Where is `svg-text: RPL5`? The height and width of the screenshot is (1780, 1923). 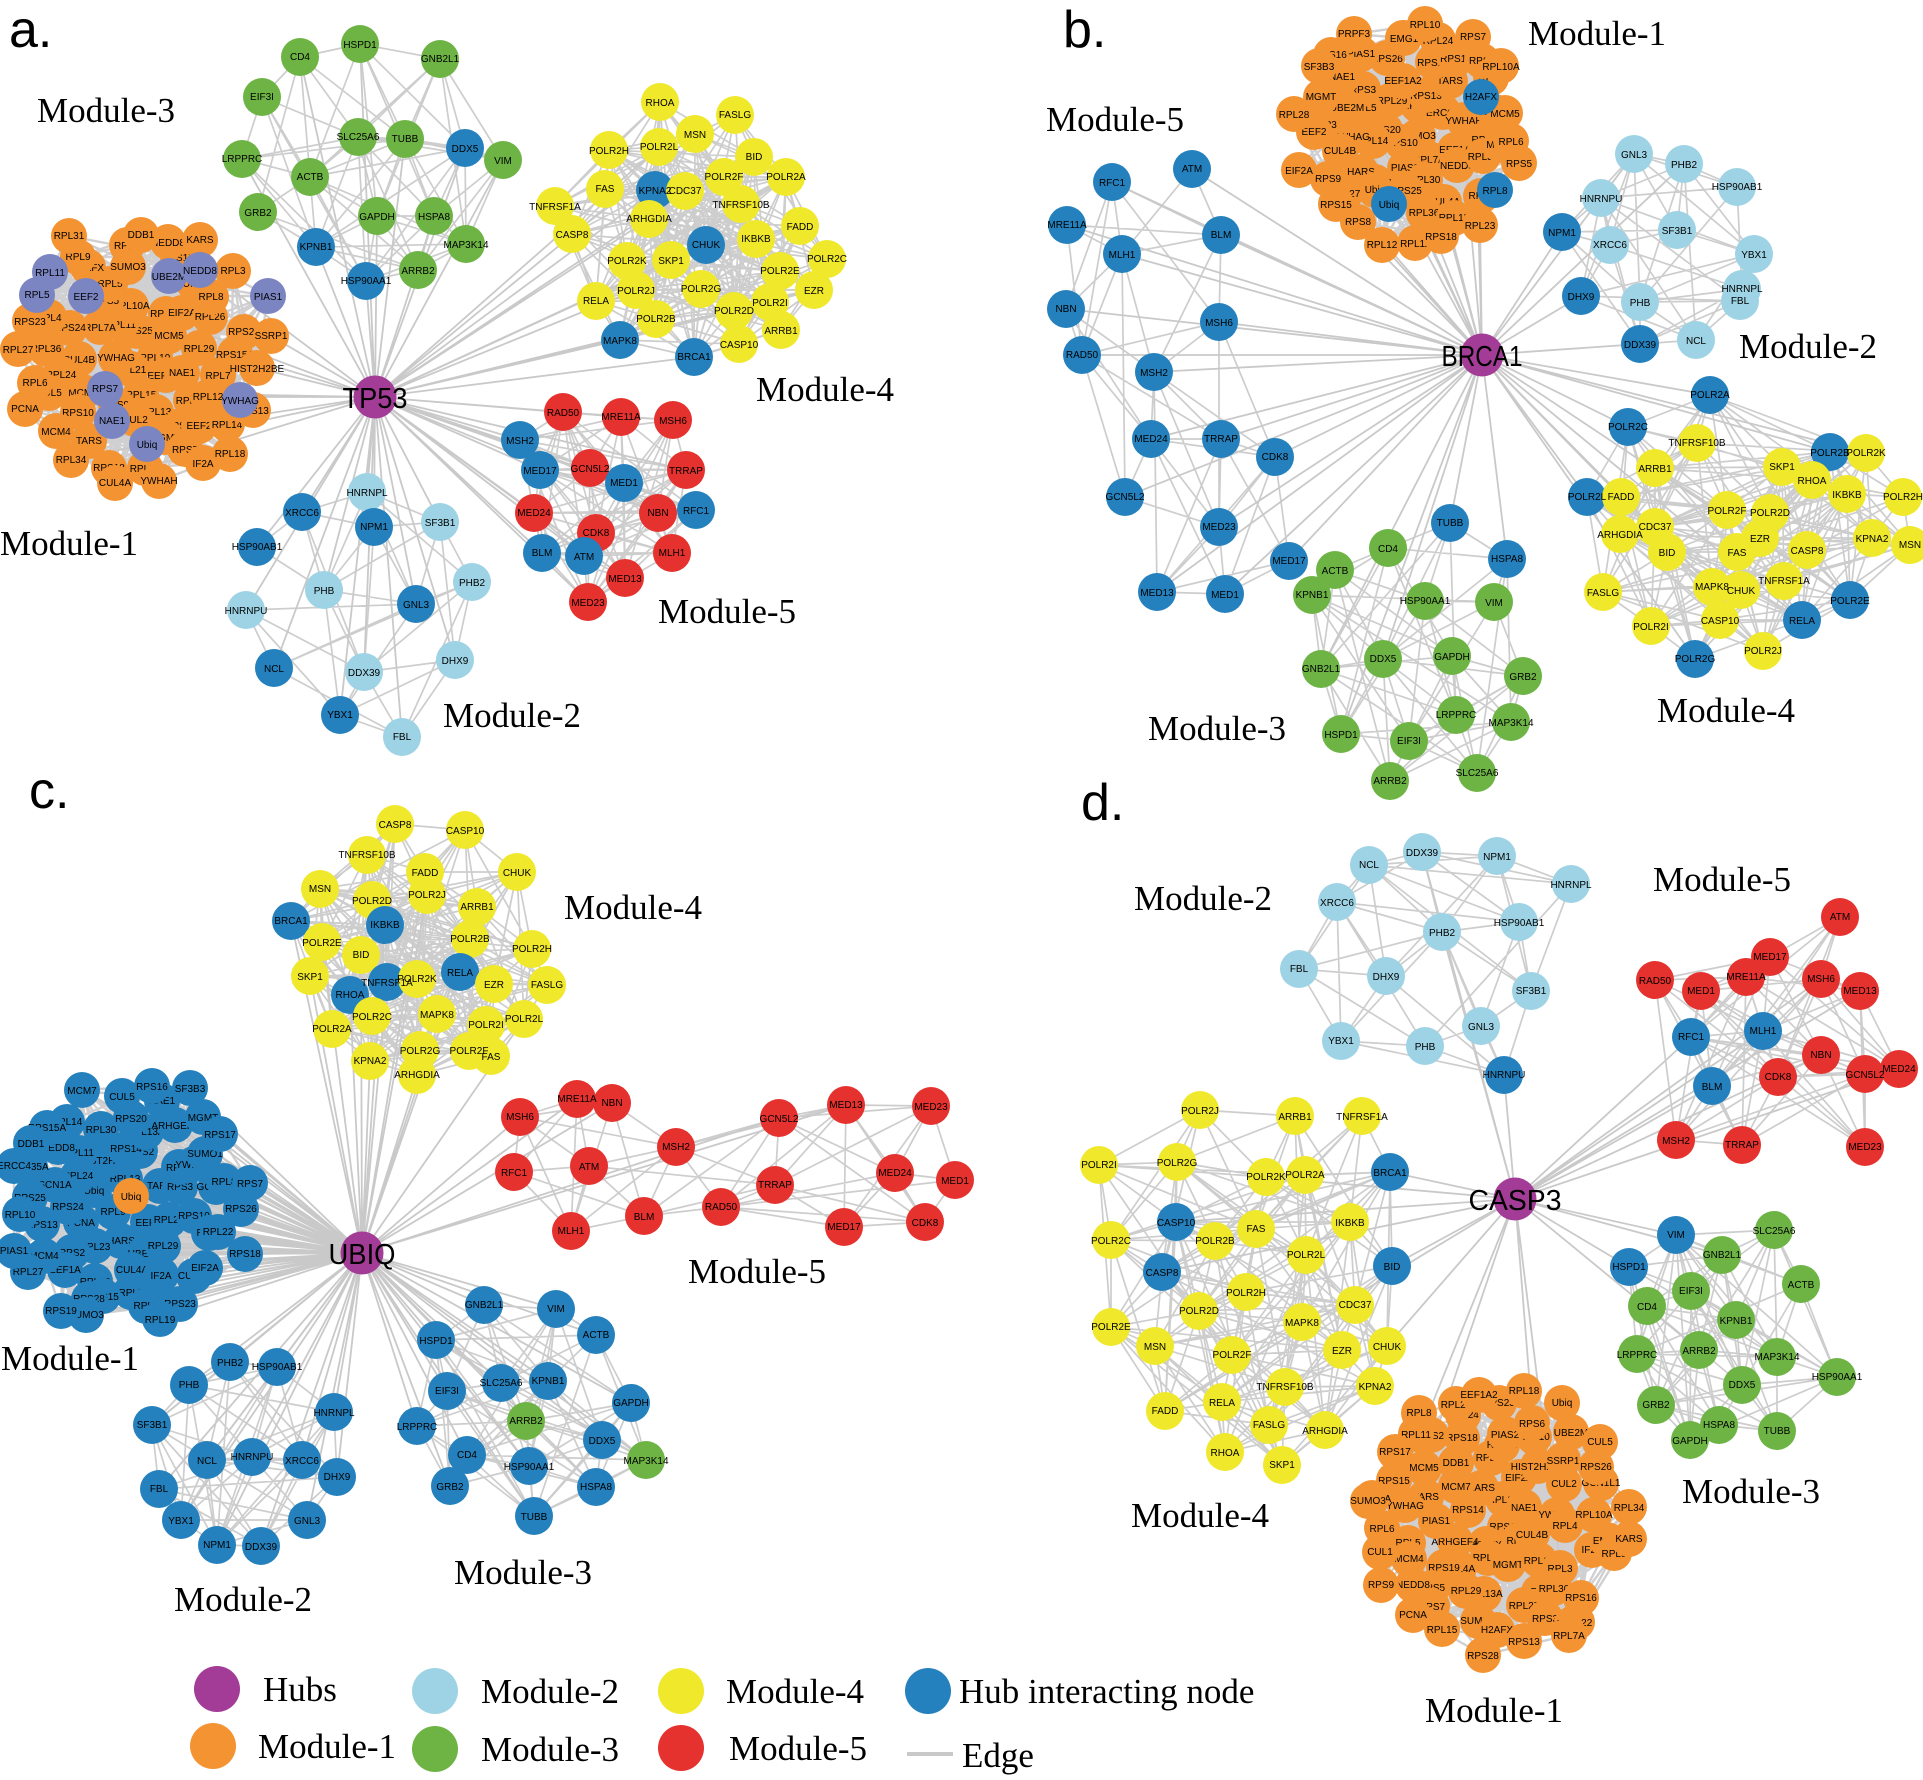 svg-text: RPL5 is located at coordinates (130, 1293).